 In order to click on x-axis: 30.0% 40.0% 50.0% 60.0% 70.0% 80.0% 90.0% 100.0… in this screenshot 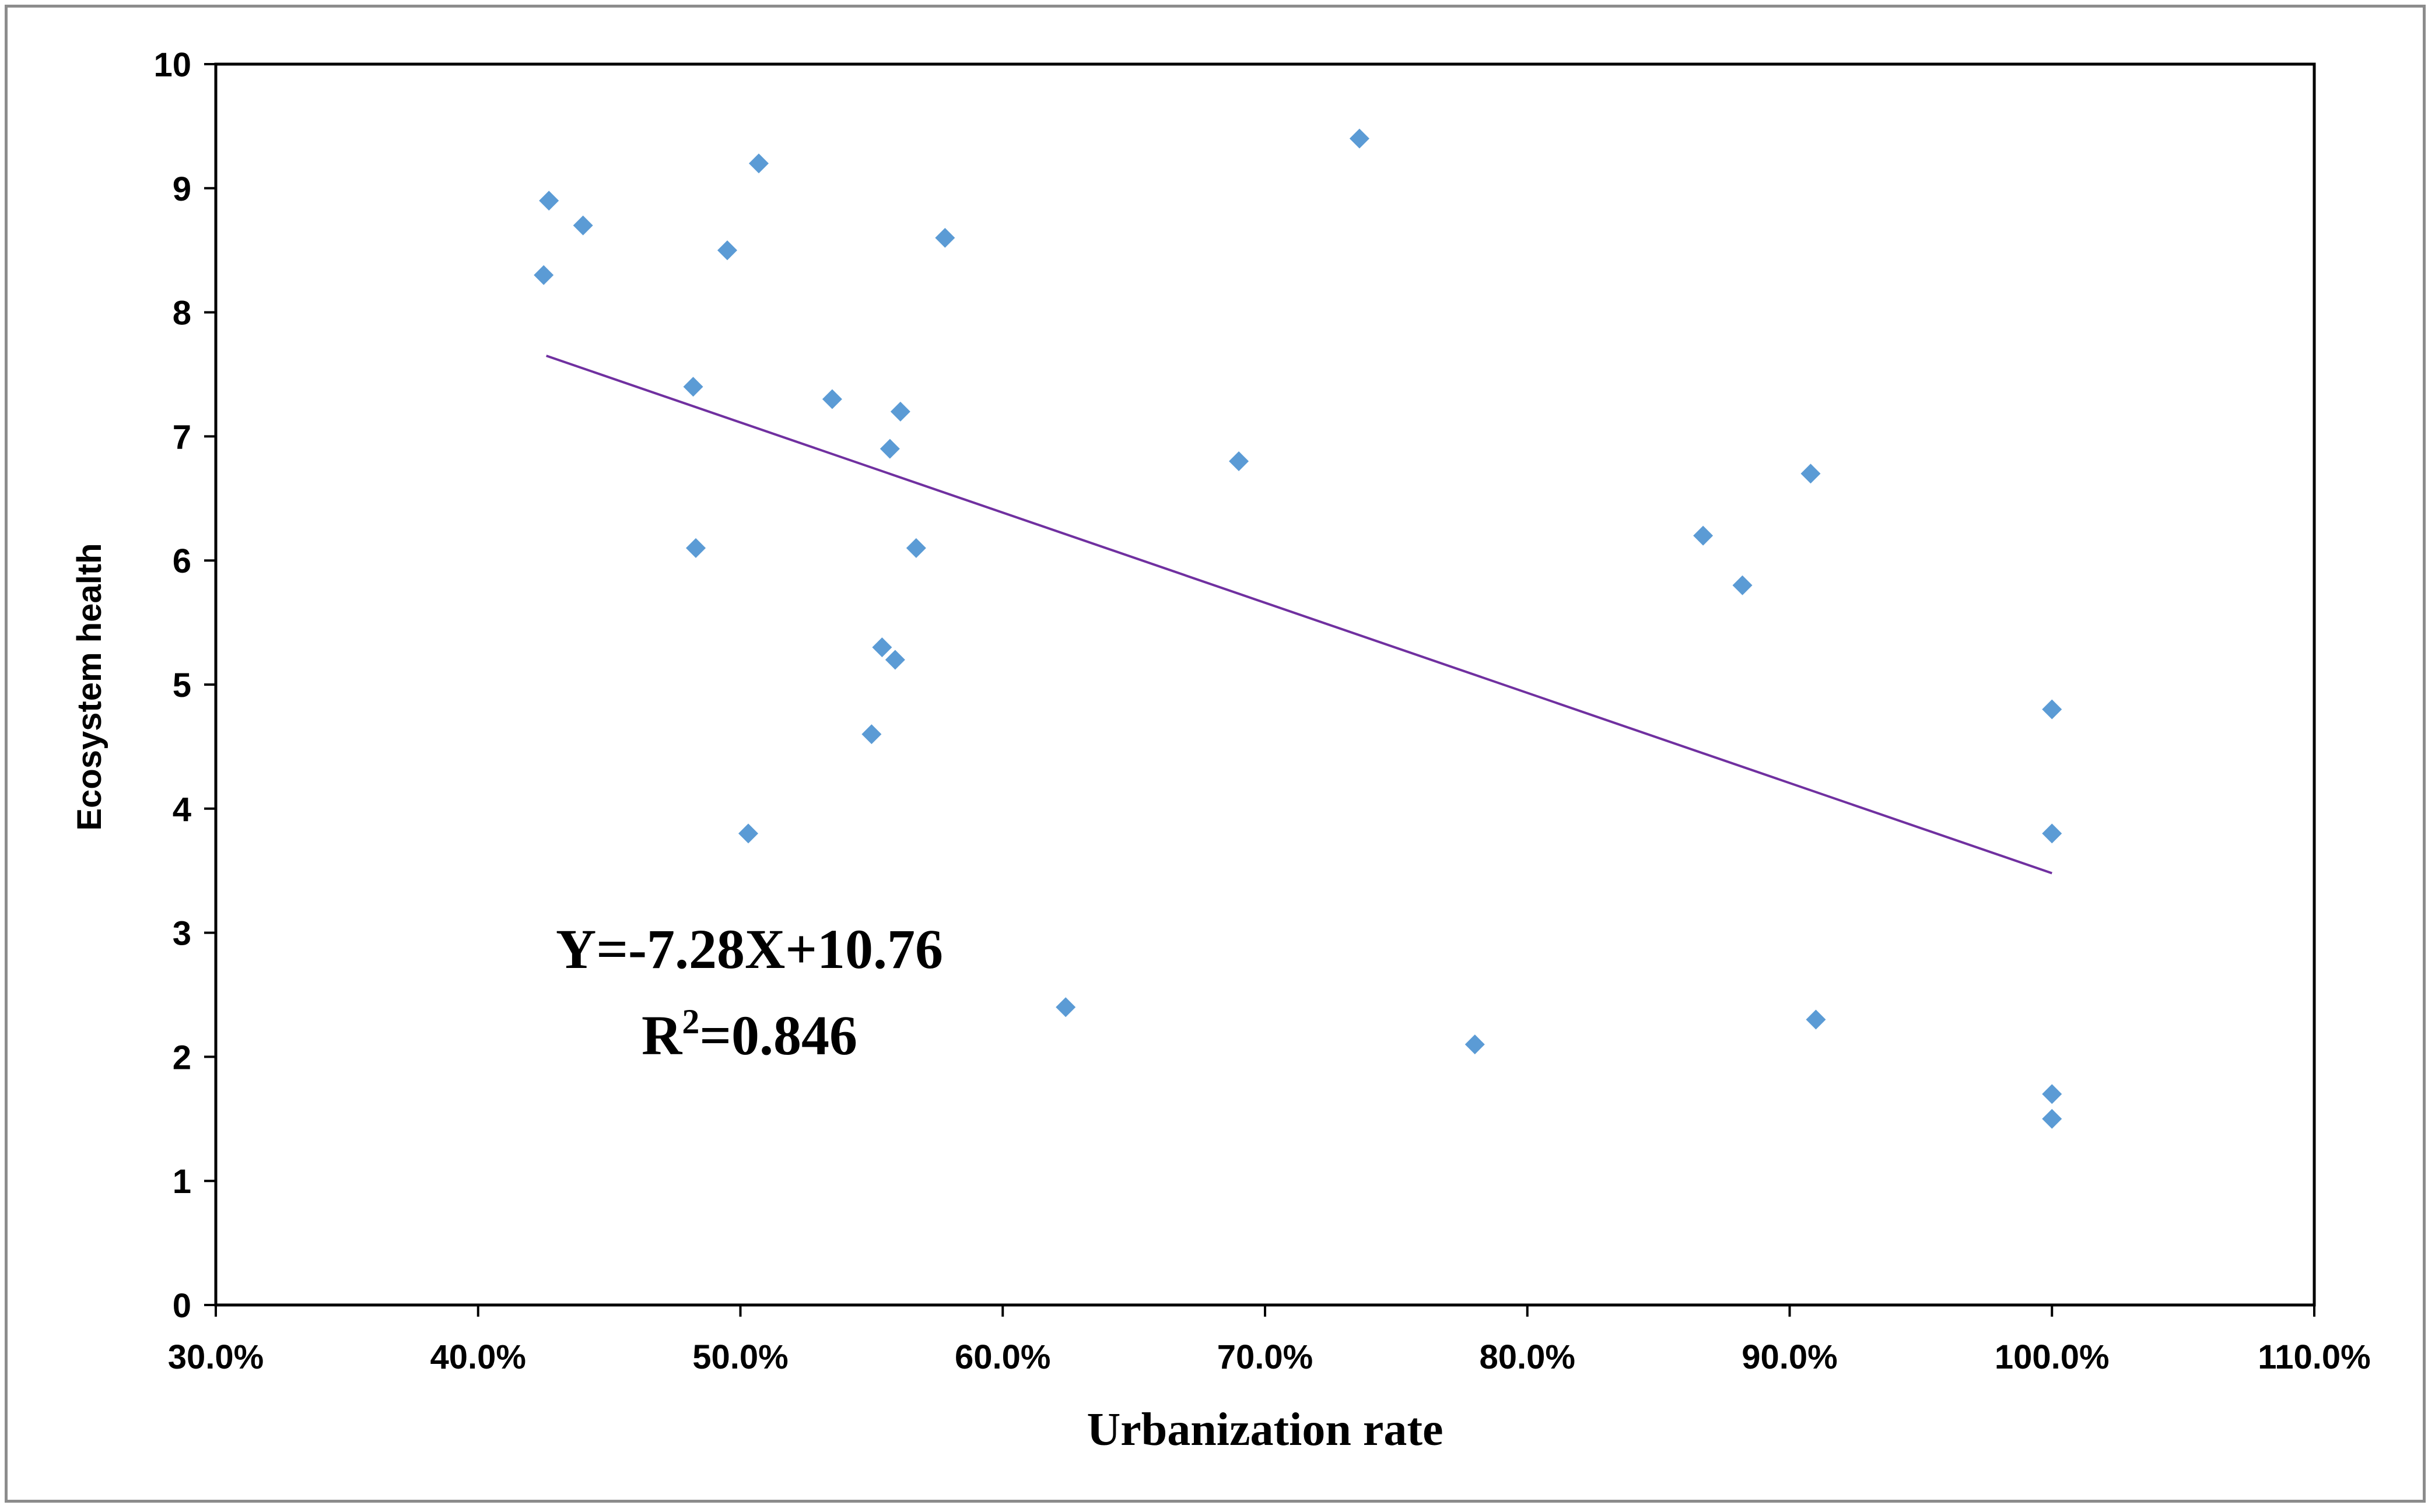, I will do `click(1269, 1340)`.